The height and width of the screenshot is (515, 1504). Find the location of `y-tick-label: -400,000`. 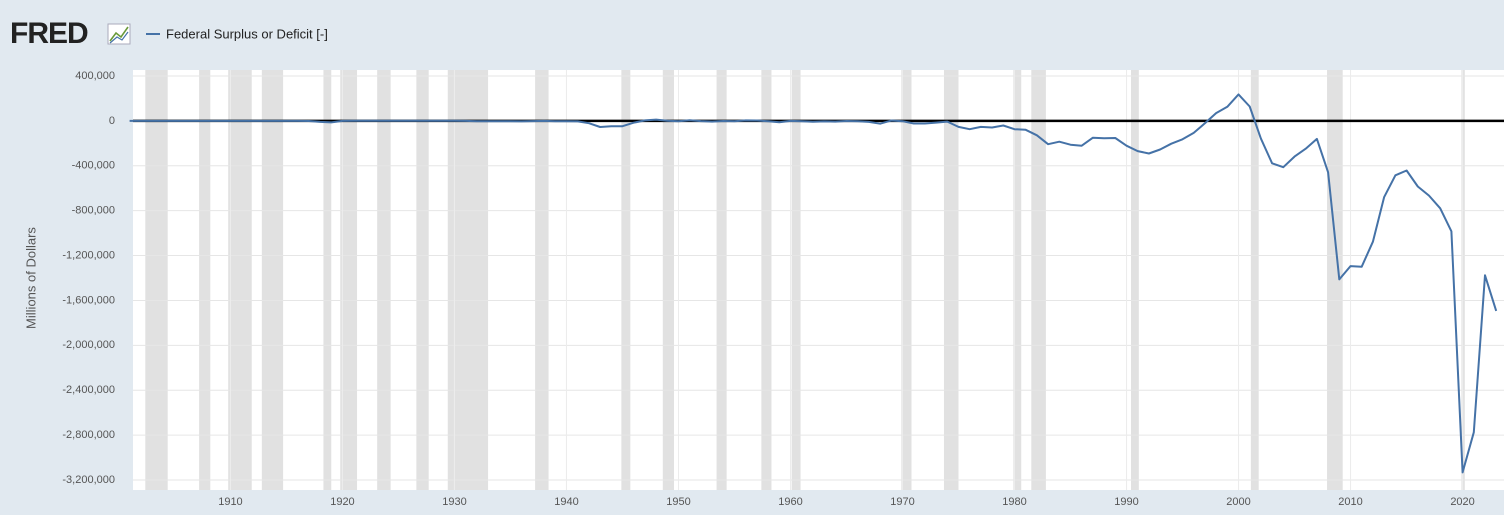

y-tick-label: -400,000 is located at coordinates (93, 166).